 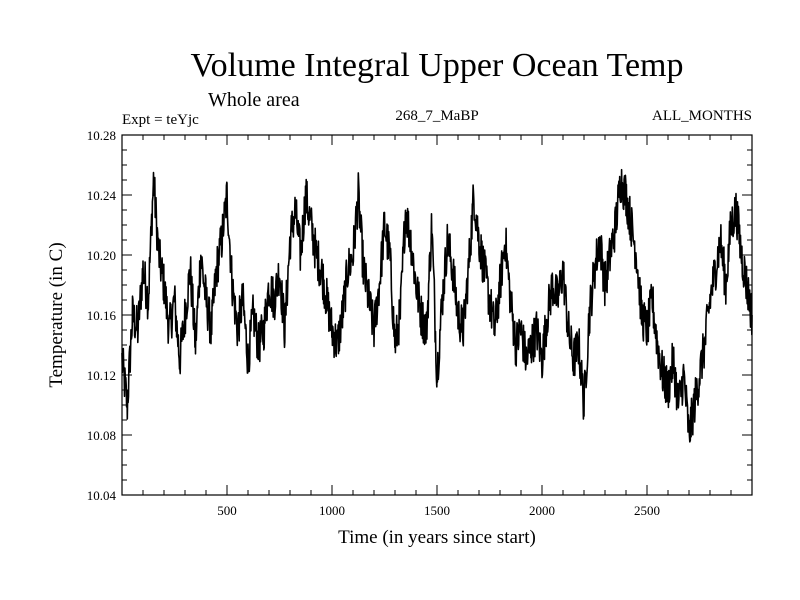 What do you see at coordinates (101, 135) in the screenshot?
I see `y-tick-label: 10.28` at bounding box center [101, 135].